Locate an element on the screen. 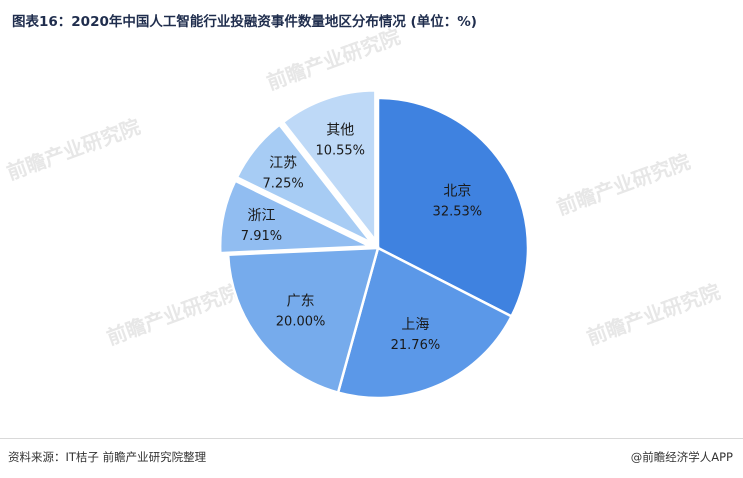  slice-label-name: 浙江 is located at coordinates (261, 216).